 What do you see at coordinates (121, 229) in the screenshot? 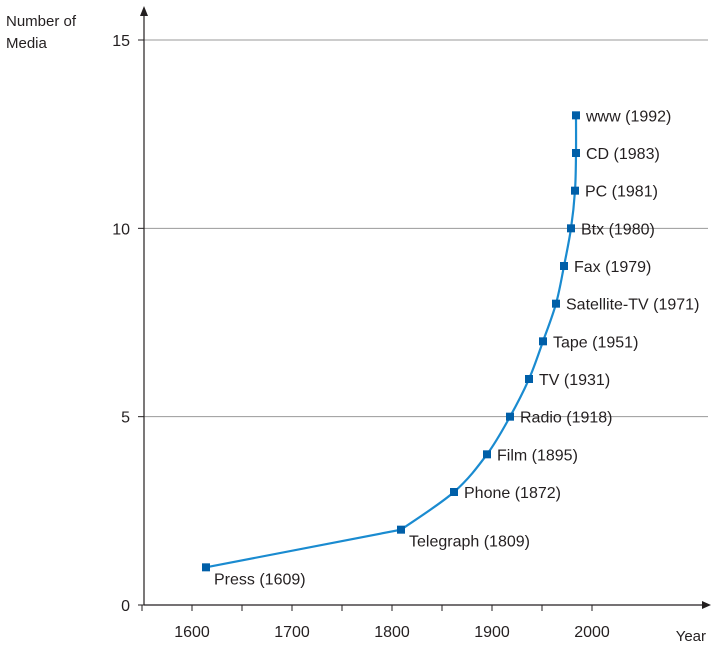
I see `y-tick-label-10: 10` at bounding box center [121, 229].